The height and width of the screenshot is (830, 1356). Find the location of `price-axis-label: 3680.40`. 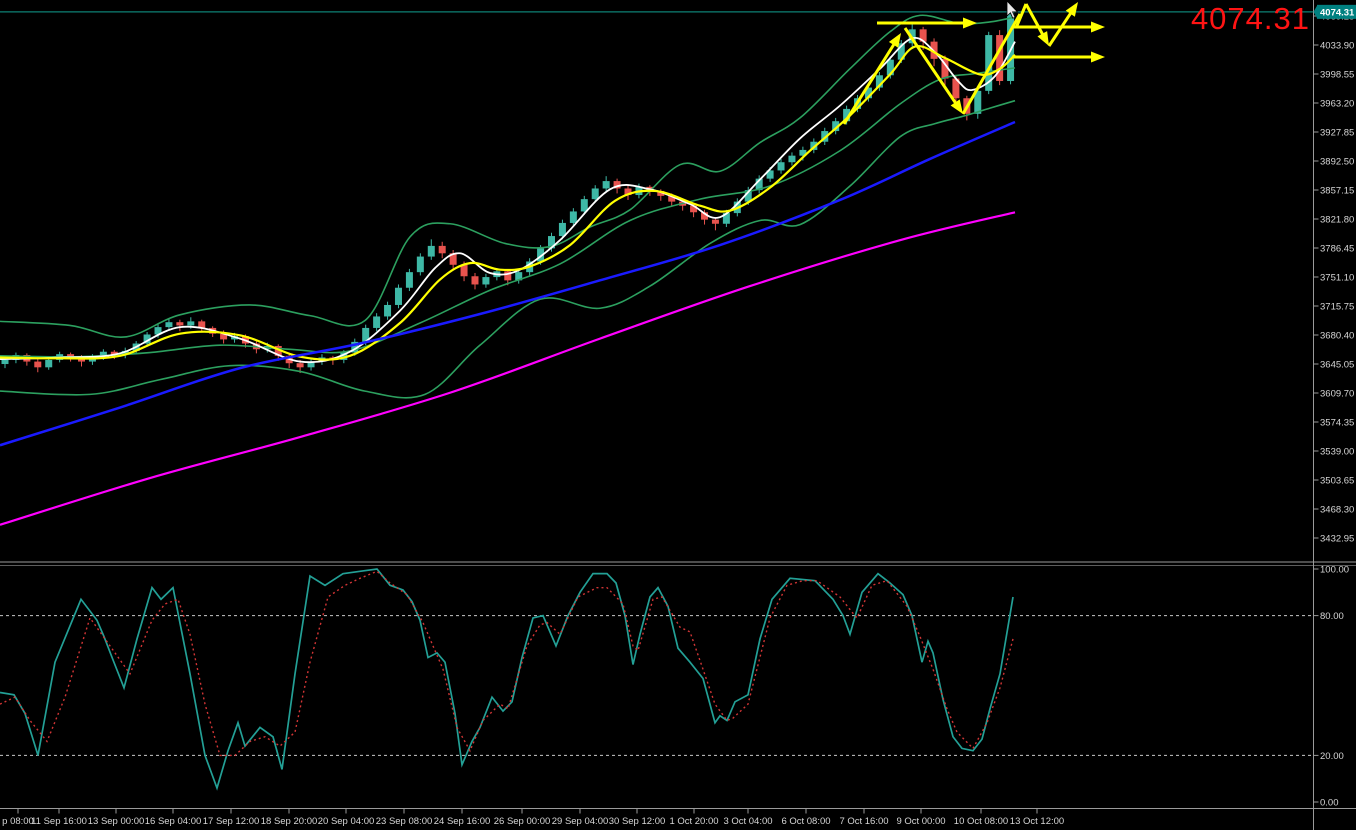

price-axis-label: 3680.40 is located at coordinates (1337, 335).